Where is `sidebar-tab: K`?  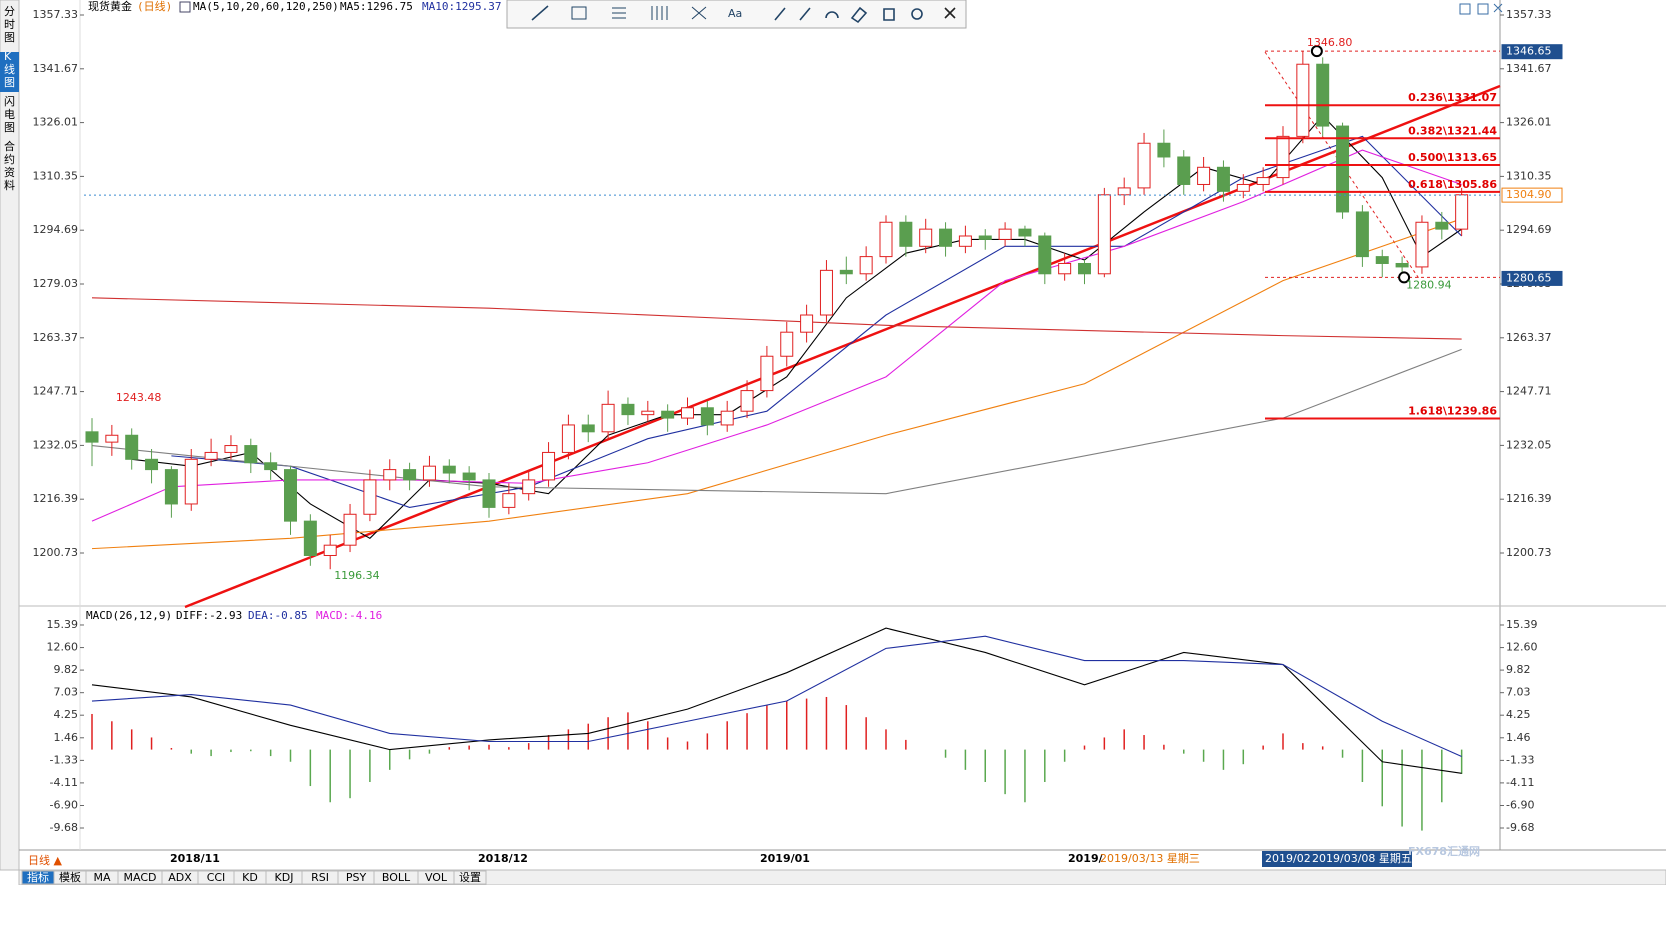 sidebar-tab: K is located at coordinates (8, 56).